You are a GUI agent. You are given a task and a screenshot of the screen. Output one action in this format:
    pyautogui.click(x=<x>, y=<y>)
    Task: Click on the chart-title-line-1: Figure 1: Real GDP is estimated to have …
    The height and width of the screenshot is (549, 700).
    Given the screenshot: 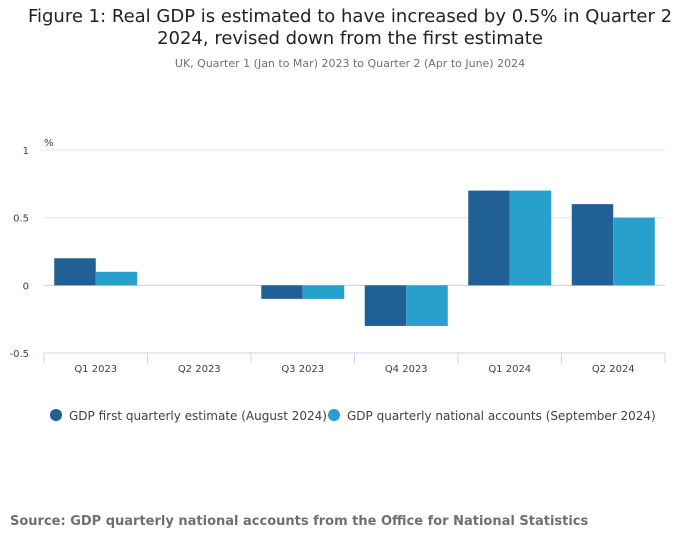 What is the action you would take?
    pyautogui.click(x=350, y=16)
    